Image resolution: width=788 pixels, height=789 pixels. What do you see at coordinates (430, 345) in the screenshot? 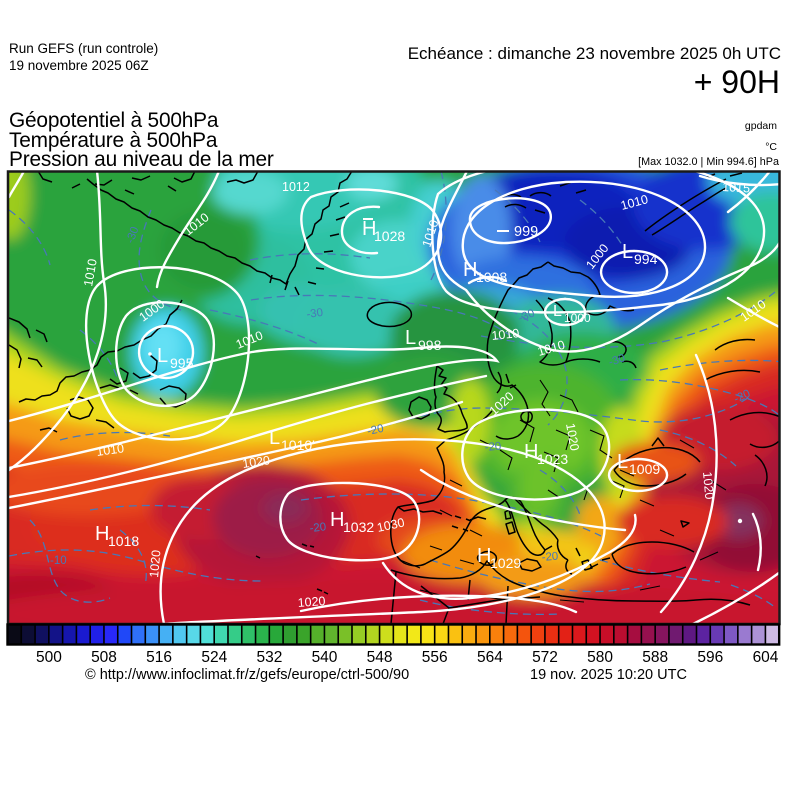
I see `svg-text: 998` at bounding box center [430, 345].